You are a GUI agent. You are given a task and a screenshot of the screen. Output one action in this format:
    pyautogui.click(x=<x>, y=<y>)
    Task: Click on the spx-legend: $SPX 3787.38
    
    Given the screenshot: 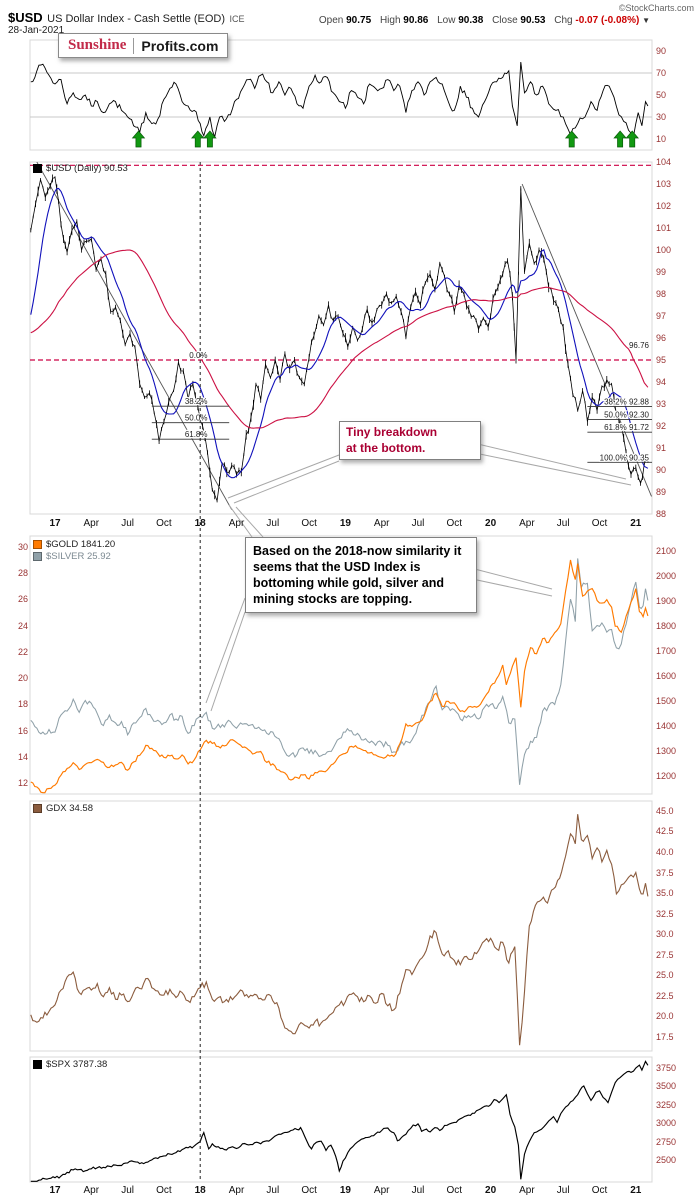 What is the action you would take?
    pyautogui.click(x=70, y=1064)
    